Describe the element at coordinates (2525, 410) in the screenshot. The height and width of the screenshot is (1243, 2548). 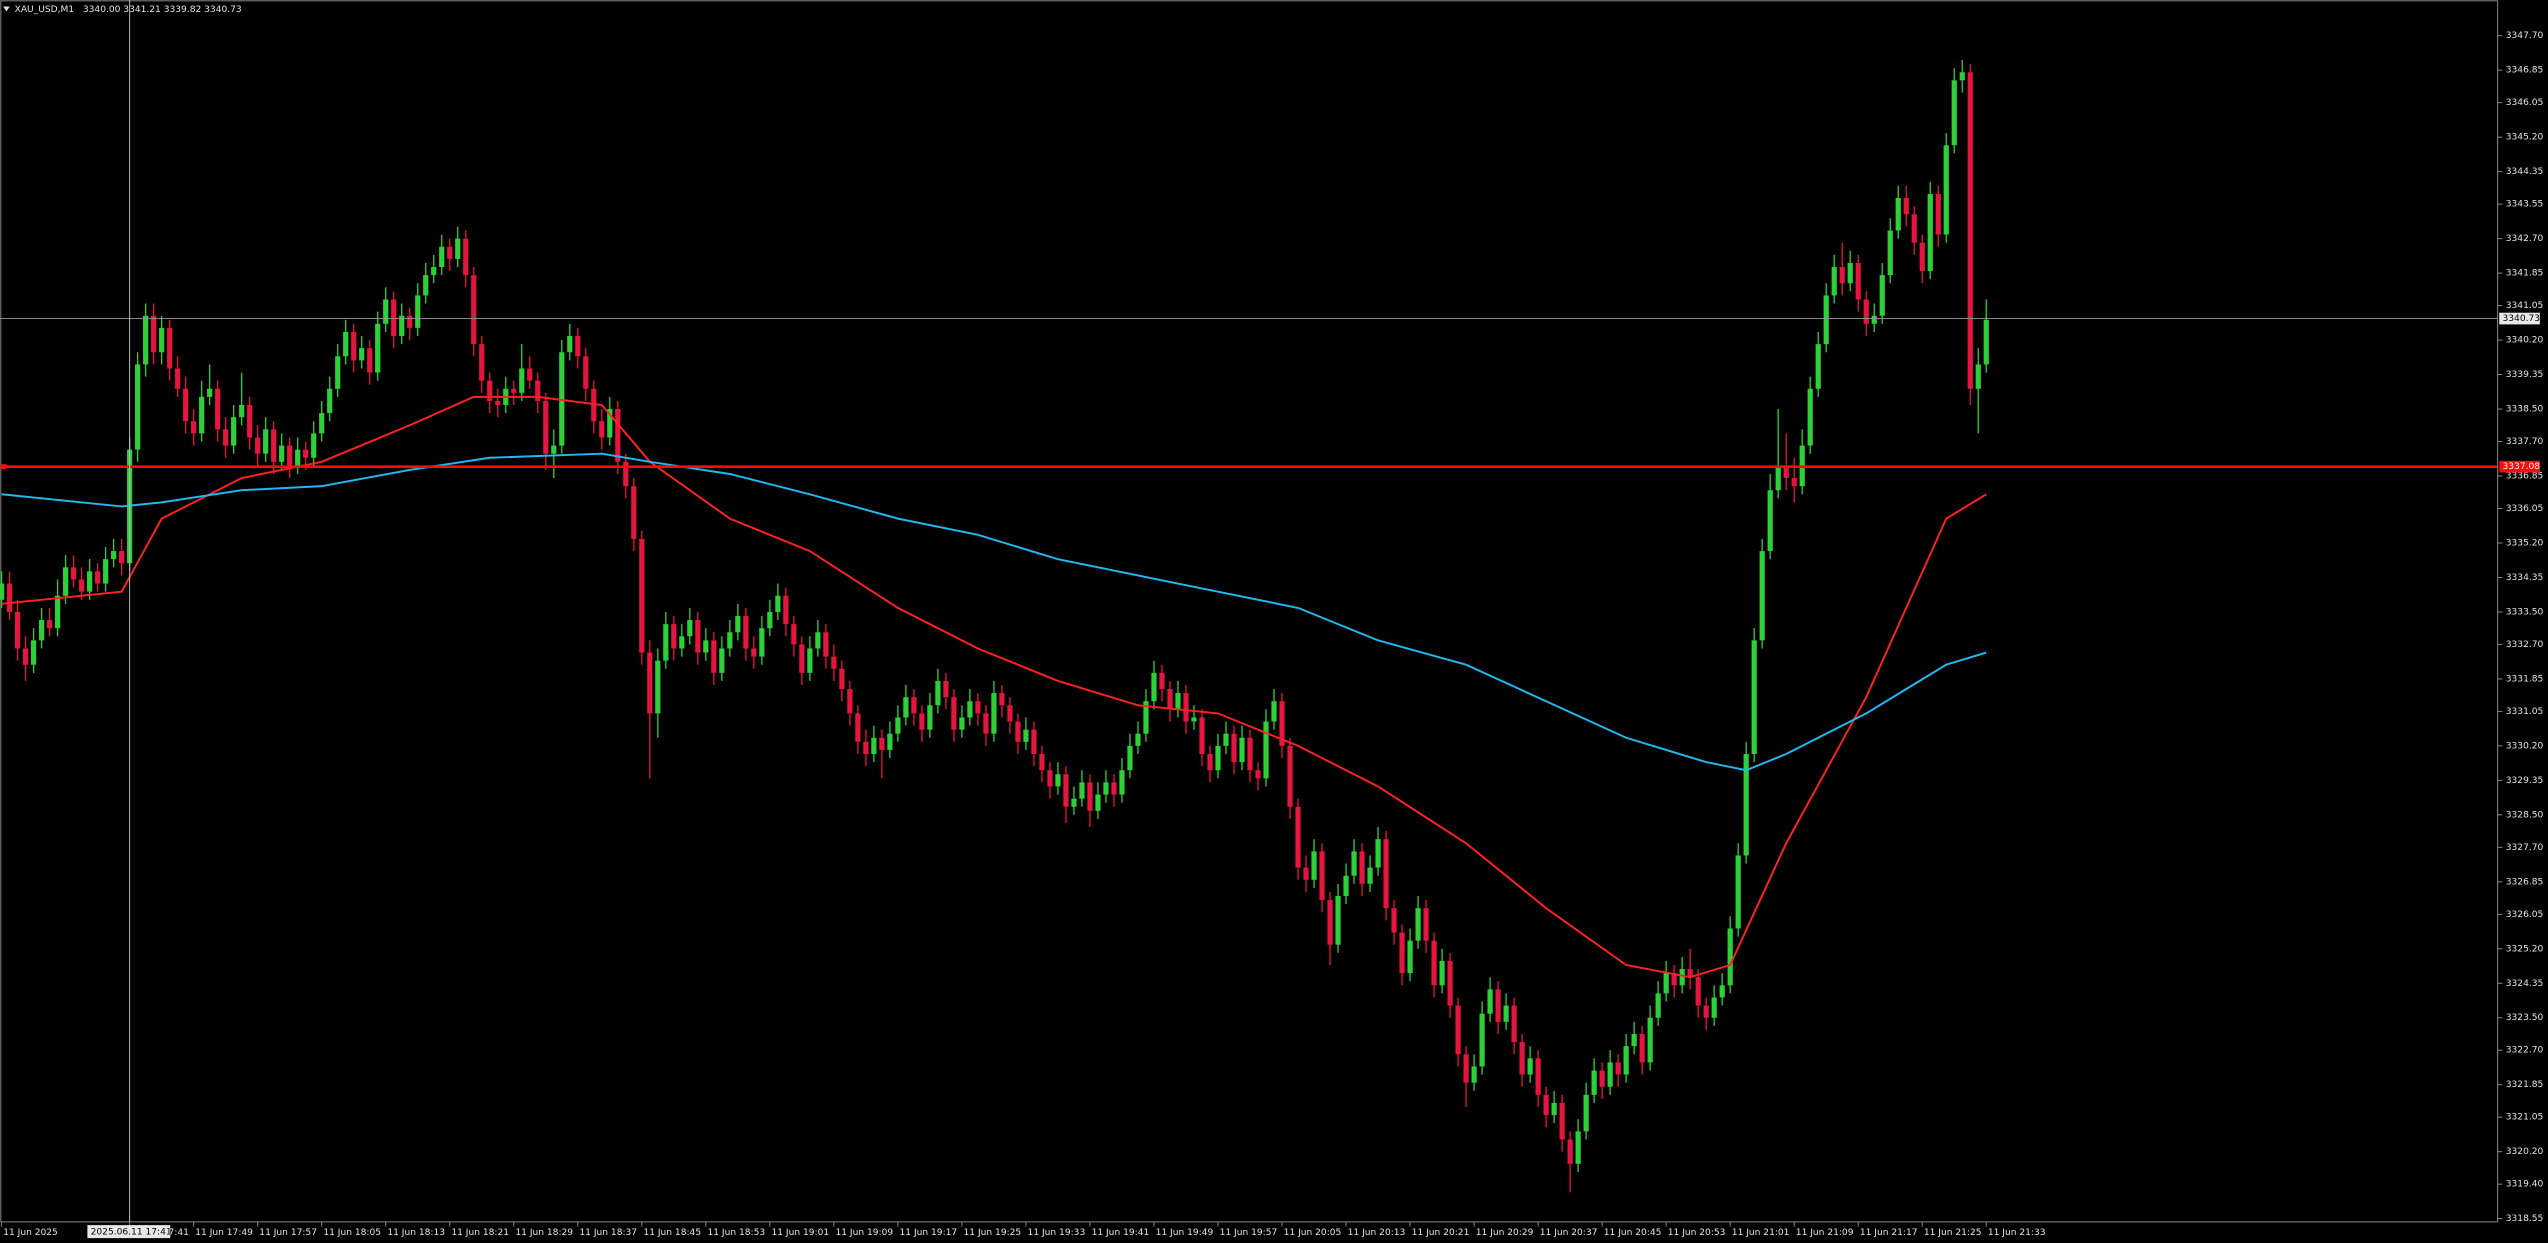
I see `y-tick-label: 3338.50` at that location.